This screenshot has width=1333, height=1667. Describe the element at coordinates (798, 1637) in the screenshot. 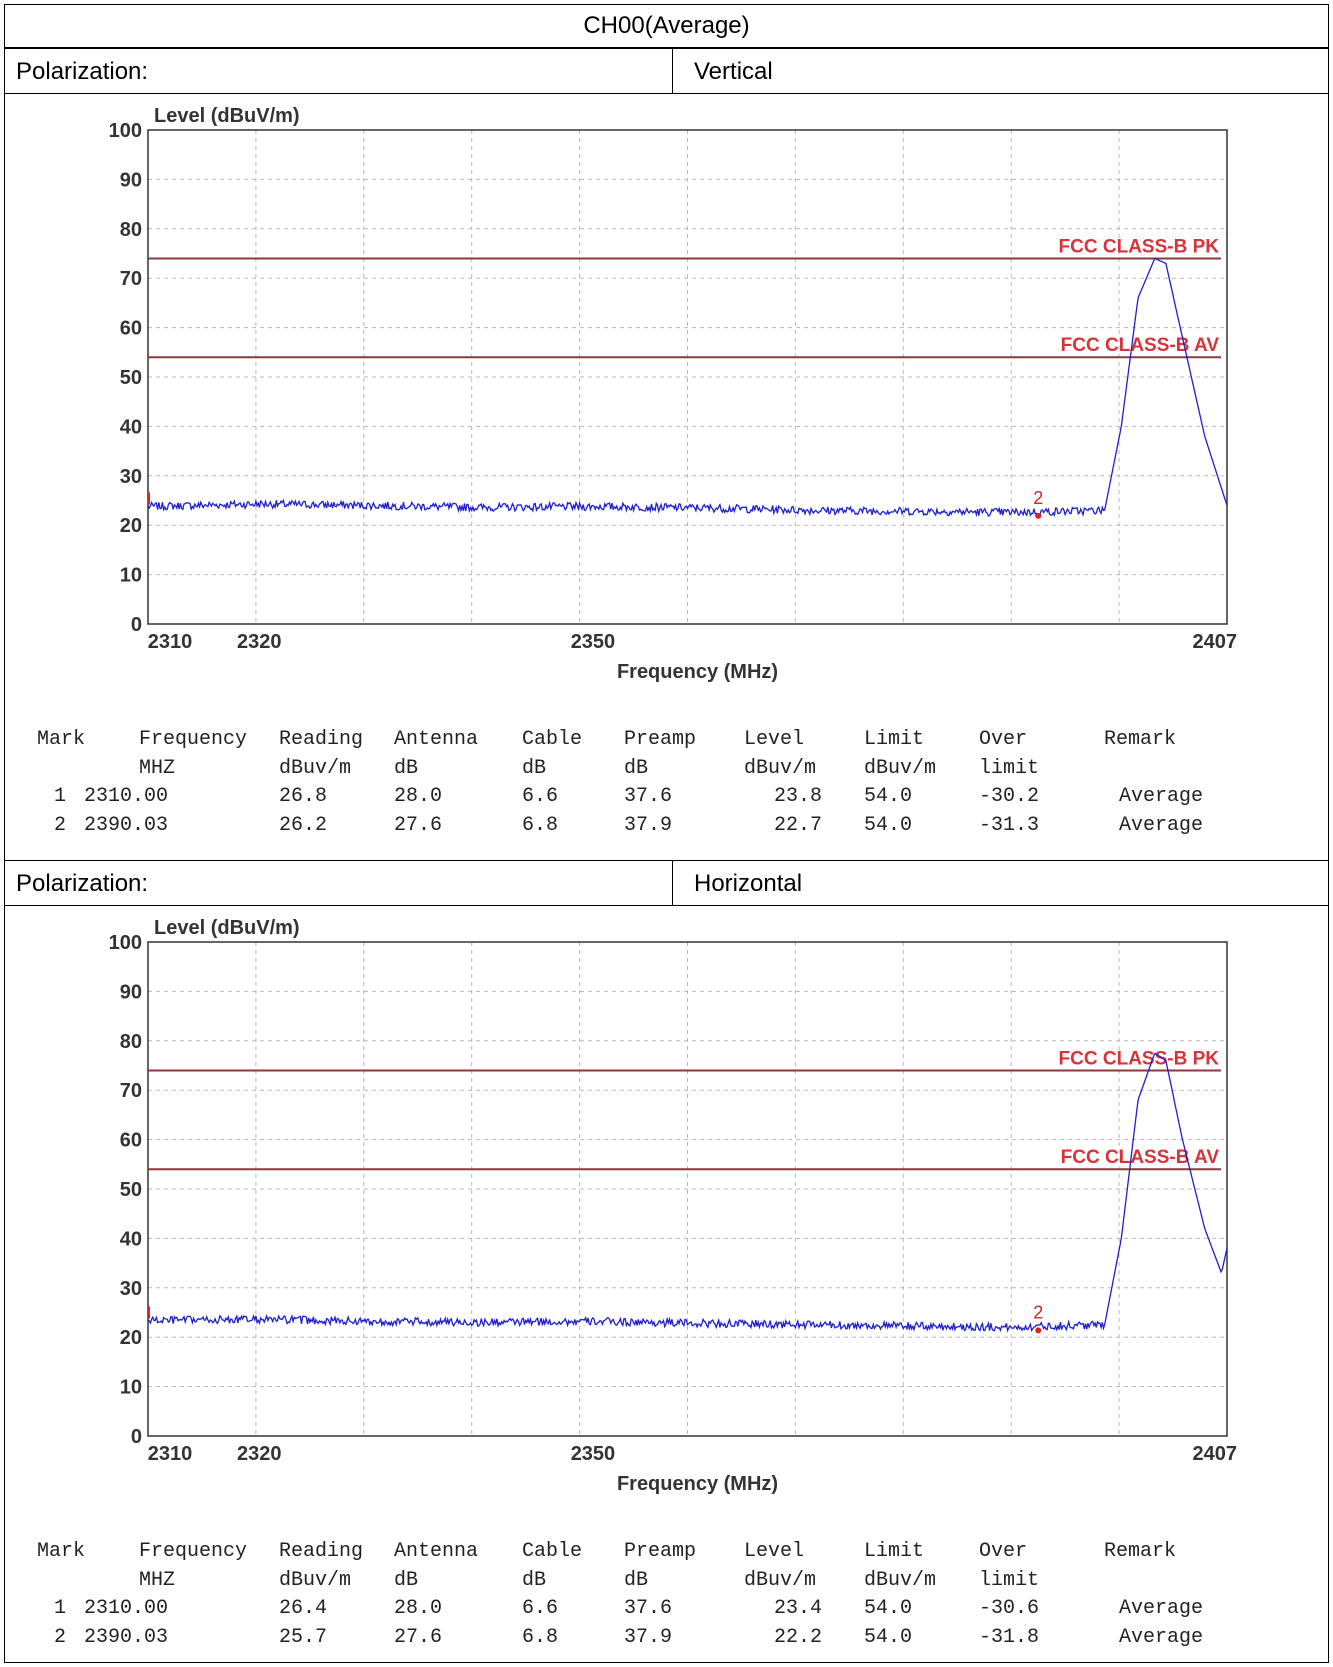

I see `table-cell: 22.2` at that location.